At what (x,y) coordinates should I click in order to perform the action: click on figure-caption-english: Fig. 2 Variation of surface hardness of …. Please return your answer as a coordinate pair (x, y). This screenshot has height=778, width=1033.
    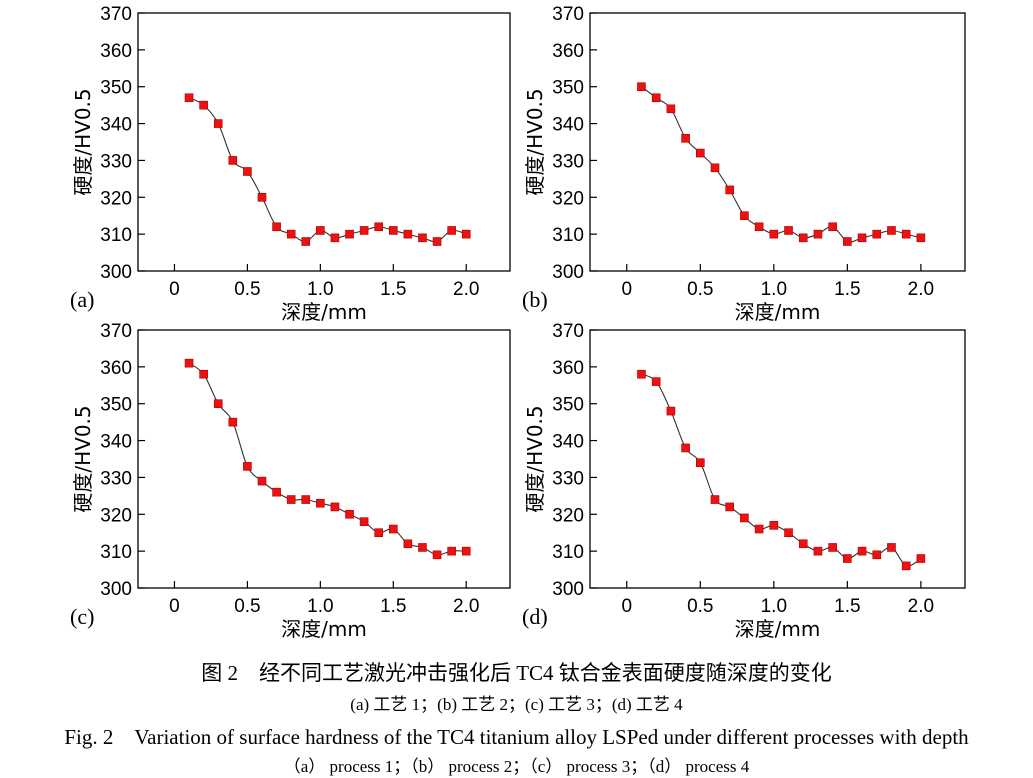
    Looking at the image, I should click on (516, 737).